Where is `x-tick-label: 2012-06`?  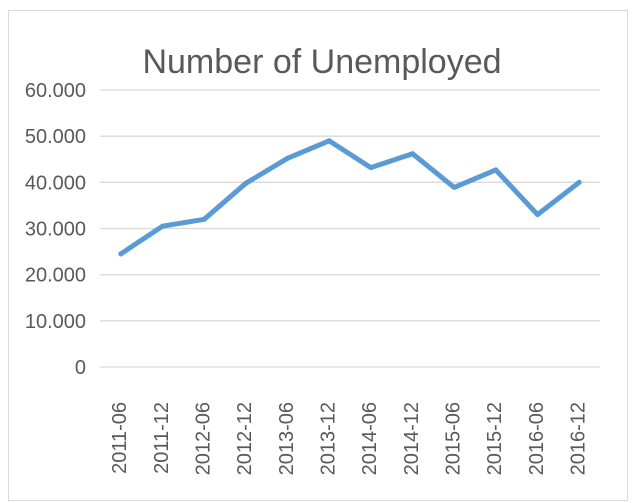
x-tick-label: 2012-06 is located at coordinates (203, 438).